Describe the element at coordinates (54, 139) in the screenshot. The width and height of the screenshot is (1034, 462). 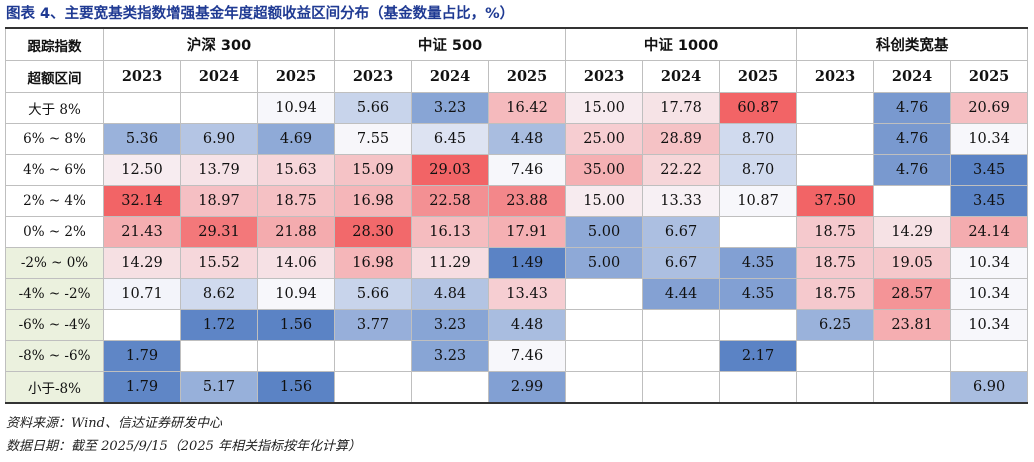
I see `row-label: 6% ~ 8%` at that location.